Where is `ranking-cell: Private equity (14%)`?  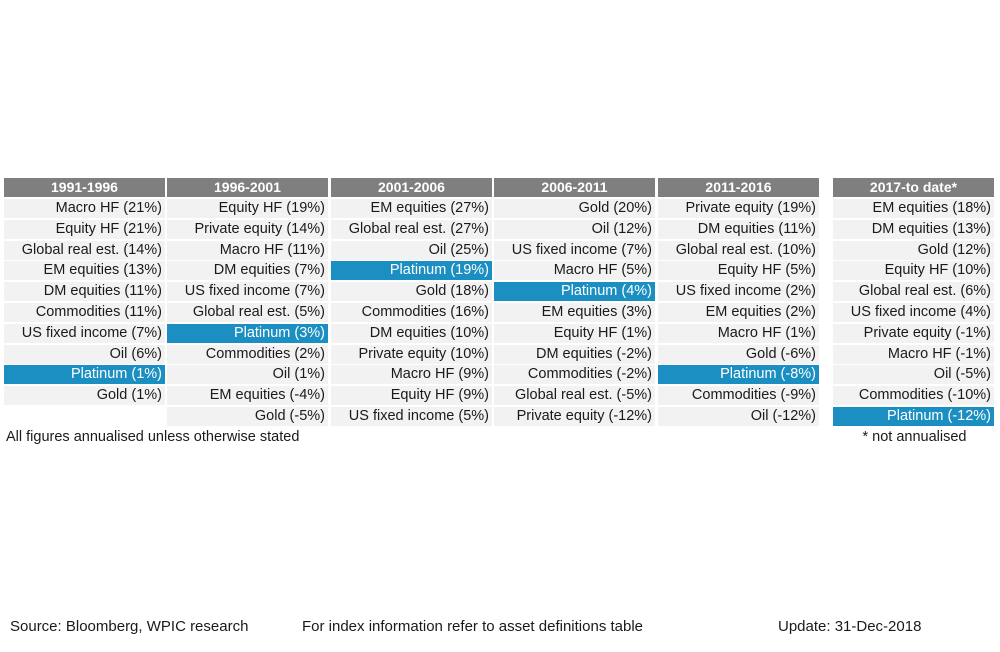 ranking-cell: Private equity (14%) is located at coordinates (247, 229).